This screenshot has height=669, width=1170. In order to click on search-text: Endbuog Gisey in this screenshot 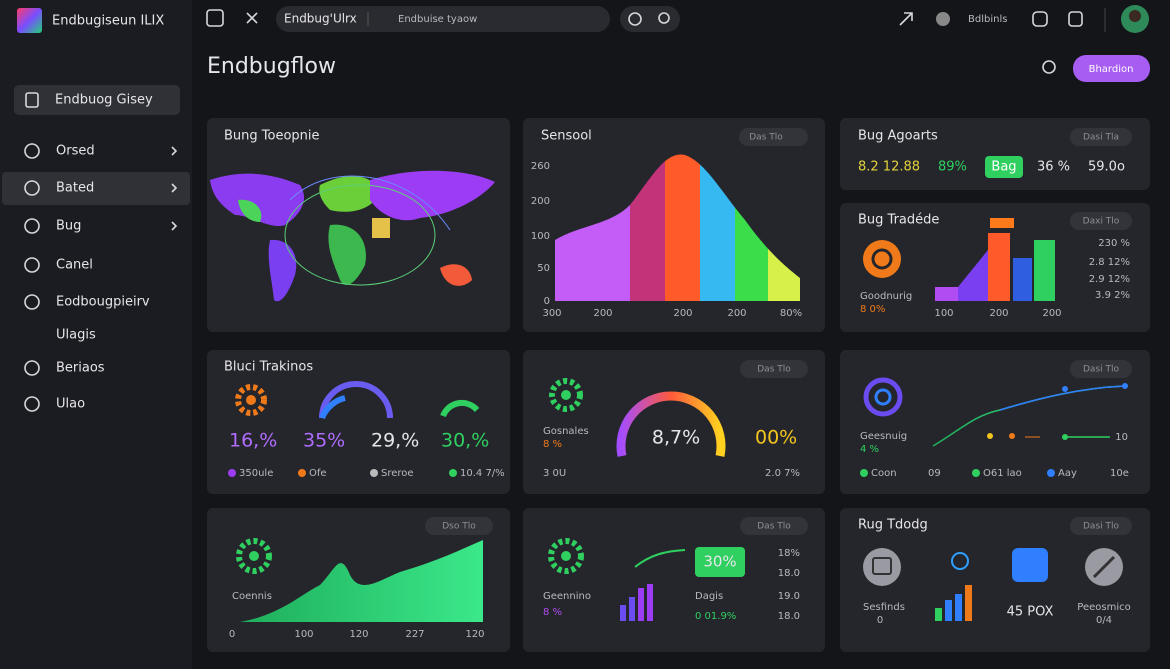, I will do `click(104, 100)`.